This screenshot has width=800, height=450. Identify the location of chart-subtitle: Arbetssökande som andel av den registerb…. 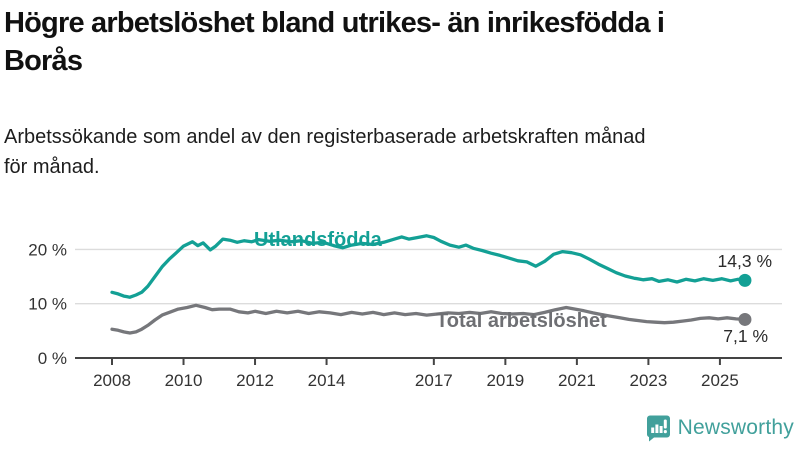
(402, 152).